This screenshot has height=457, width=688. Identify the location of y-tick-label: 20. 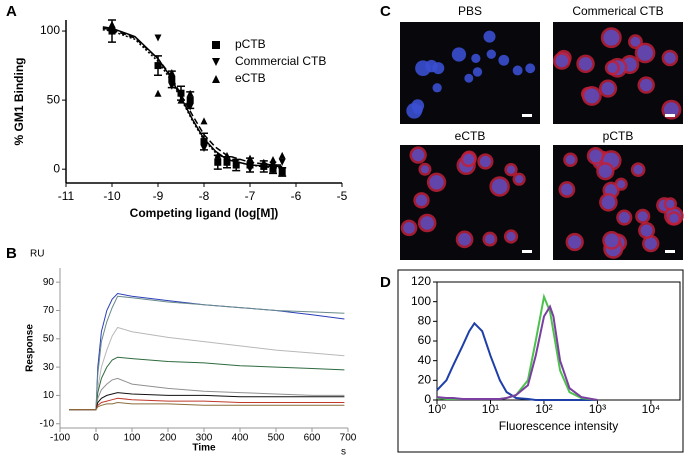
(425, 380).